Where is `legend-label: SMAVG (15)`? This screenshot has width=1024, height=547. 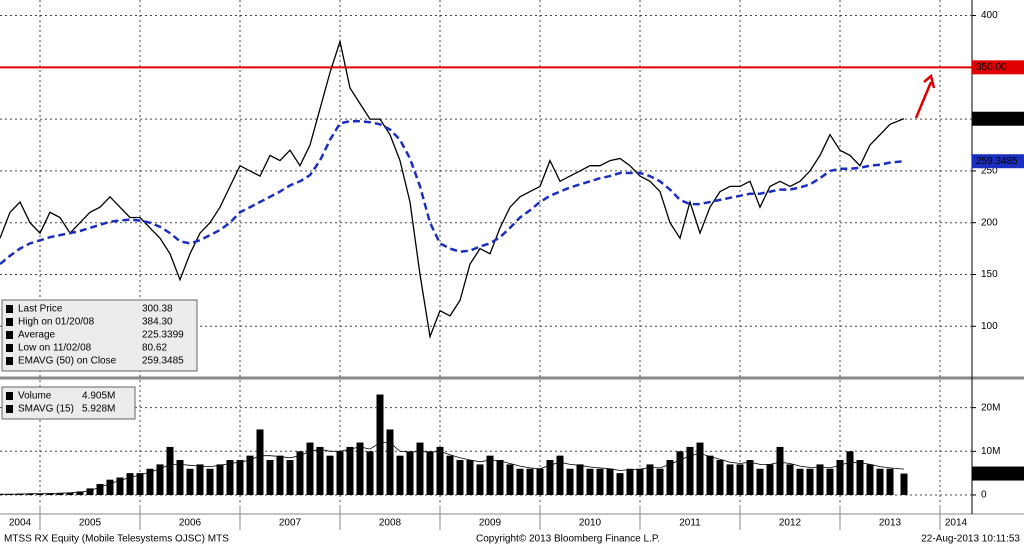
legend-label: SMAVG (15) is located at coordinates (46, 409).